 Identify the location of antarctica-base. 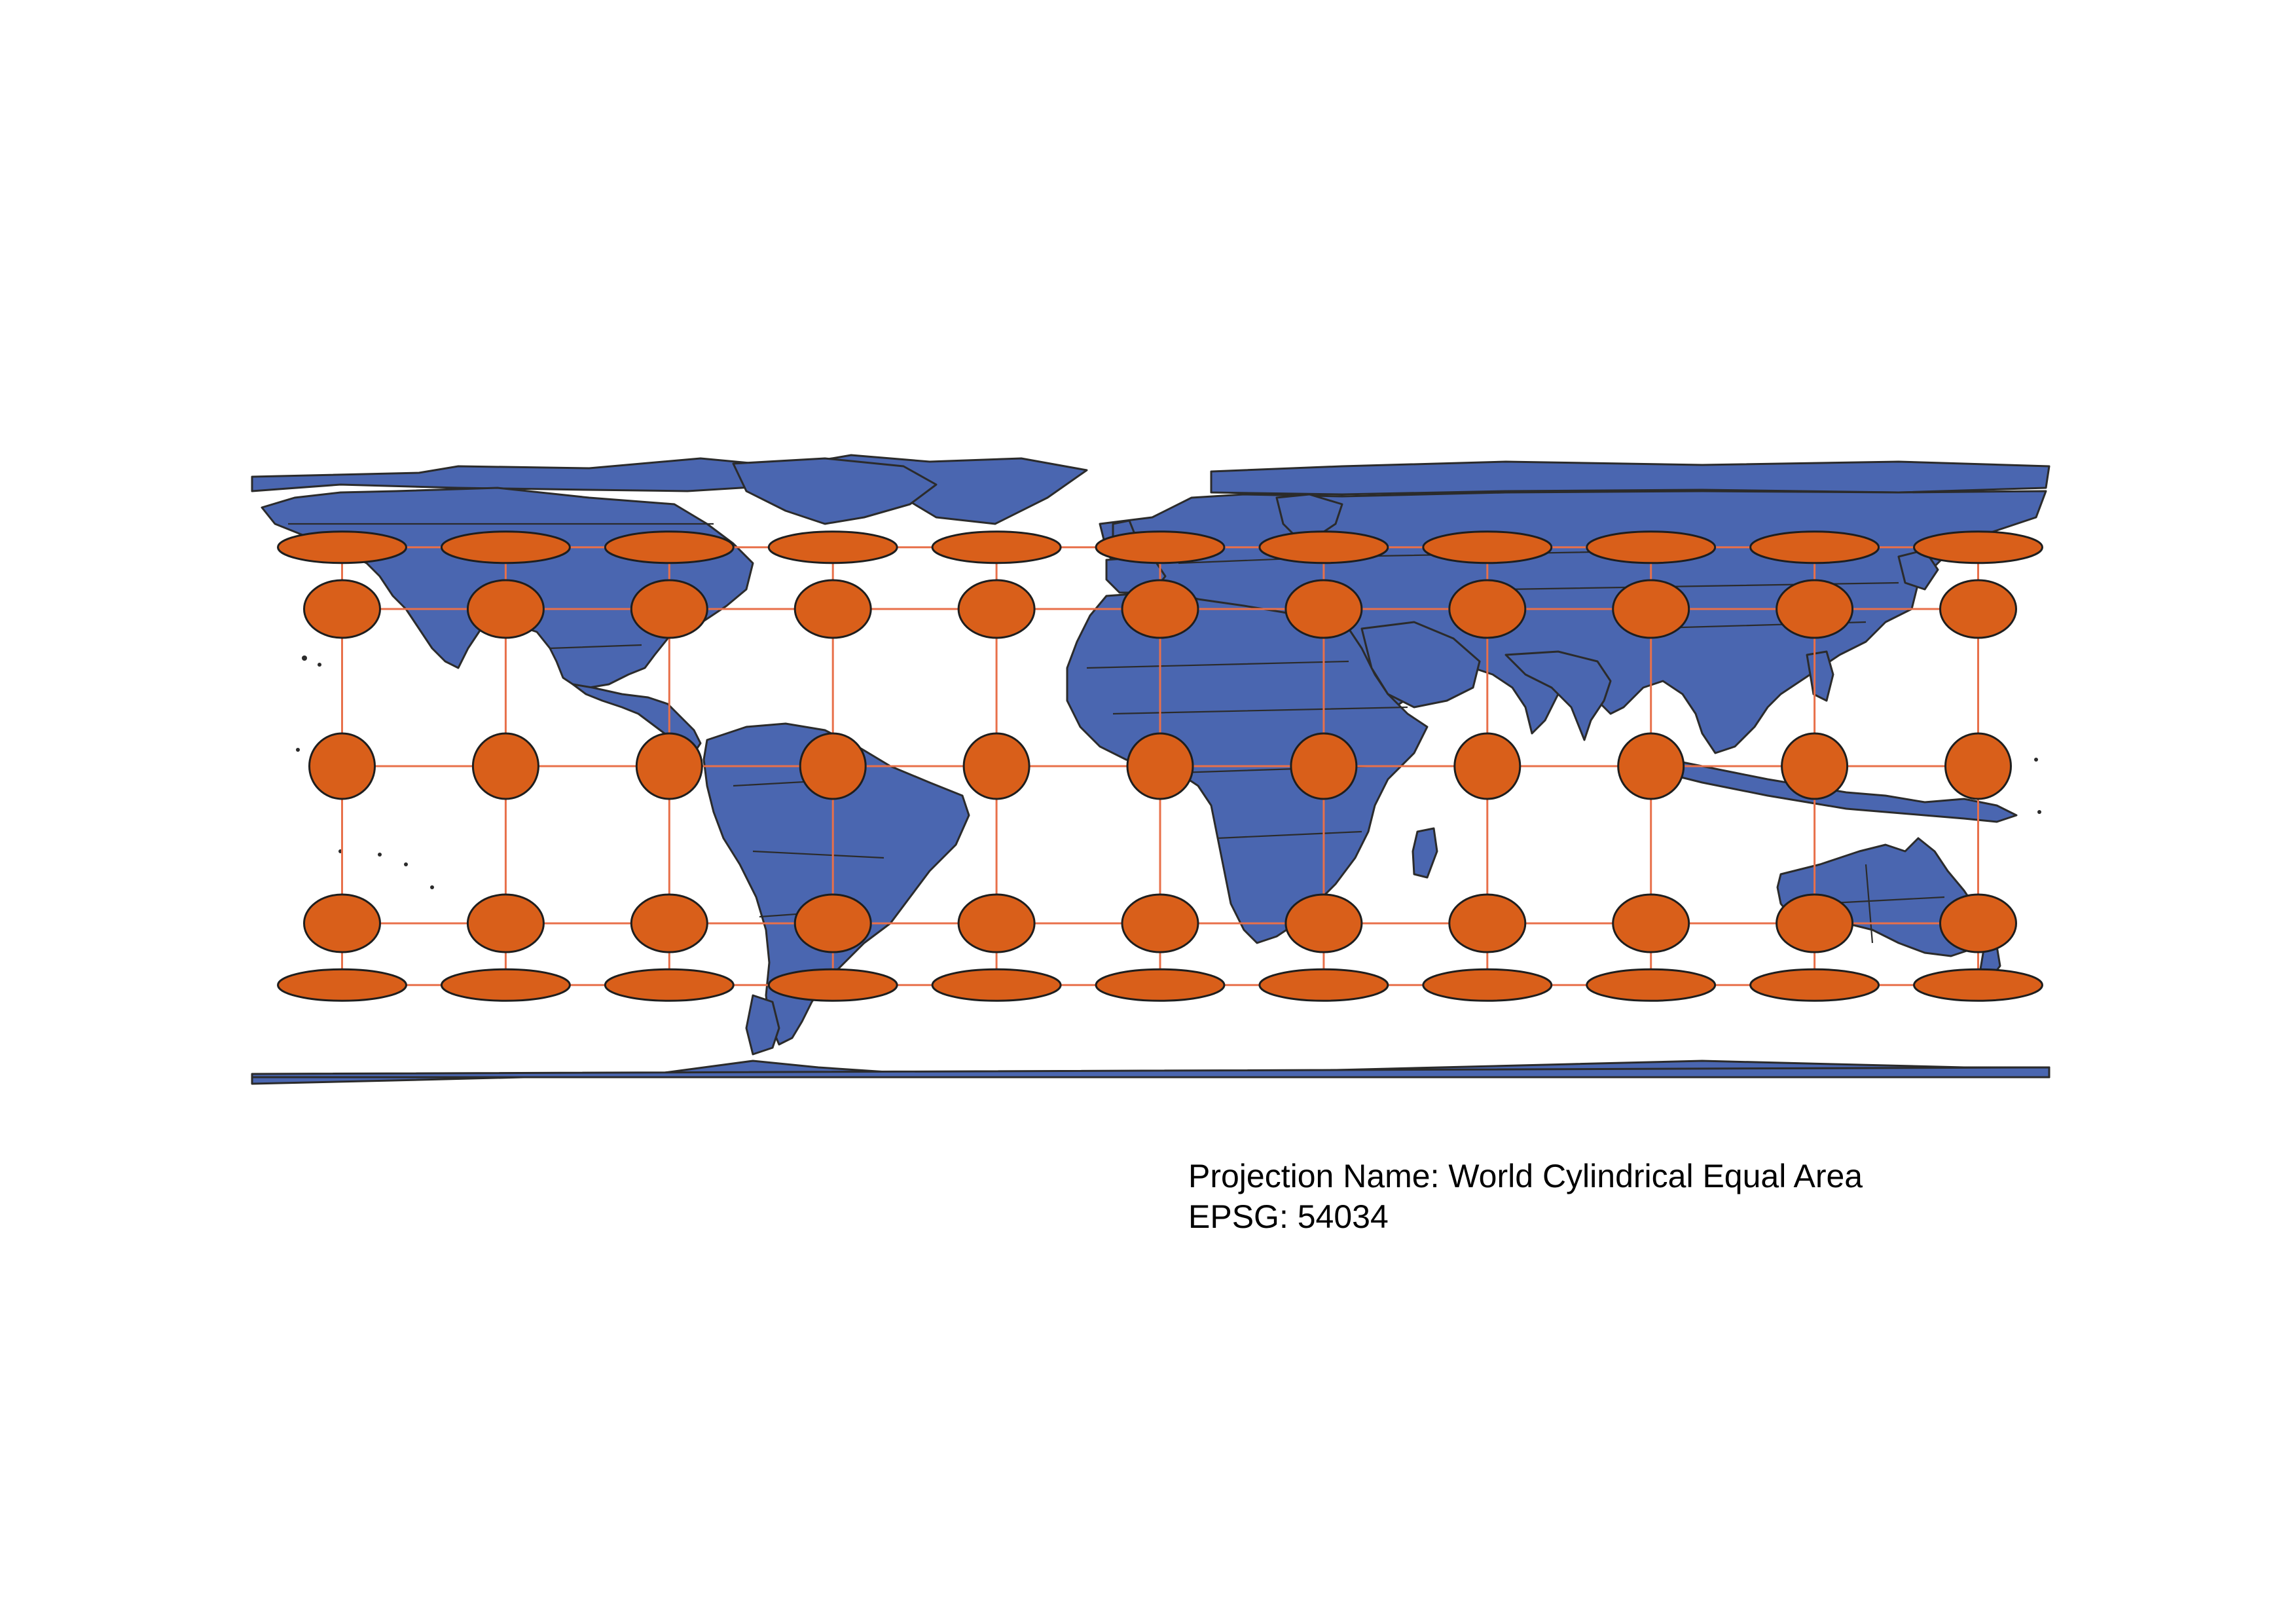
(1150, 1072).